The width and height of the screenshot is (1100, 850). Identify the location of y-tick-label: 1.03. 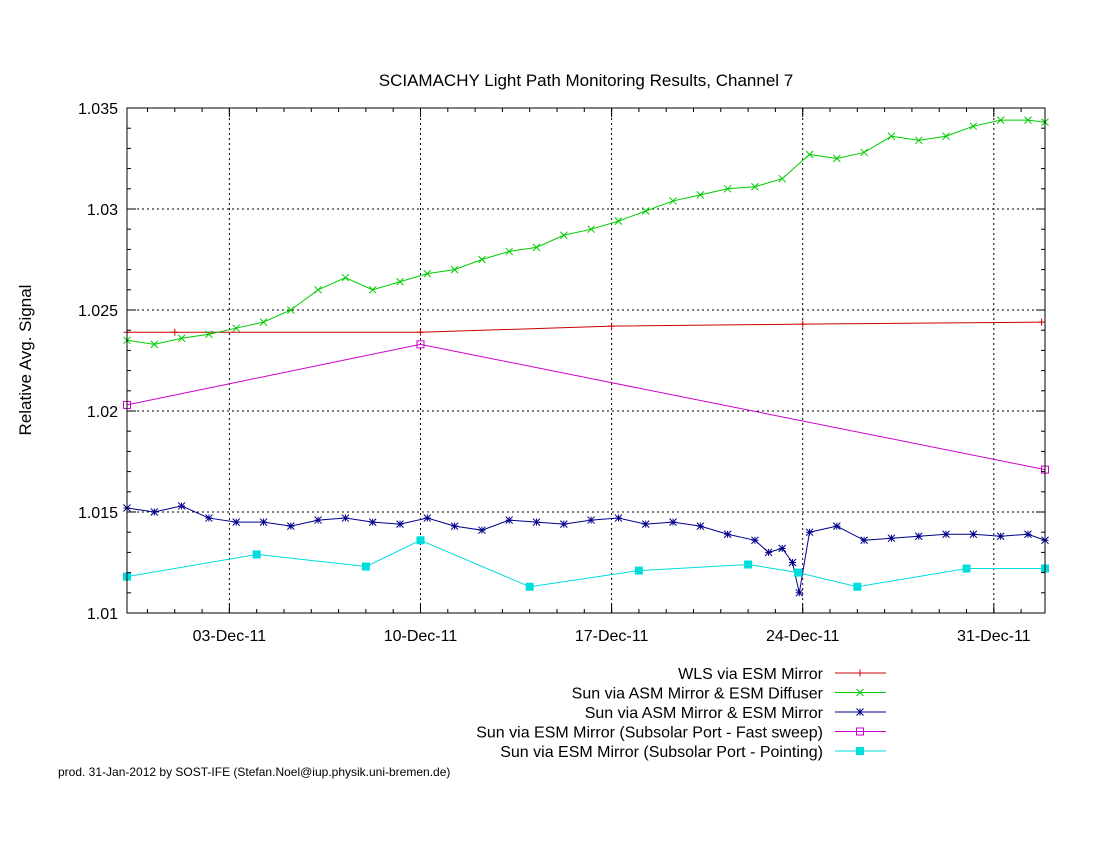
(102, 210).